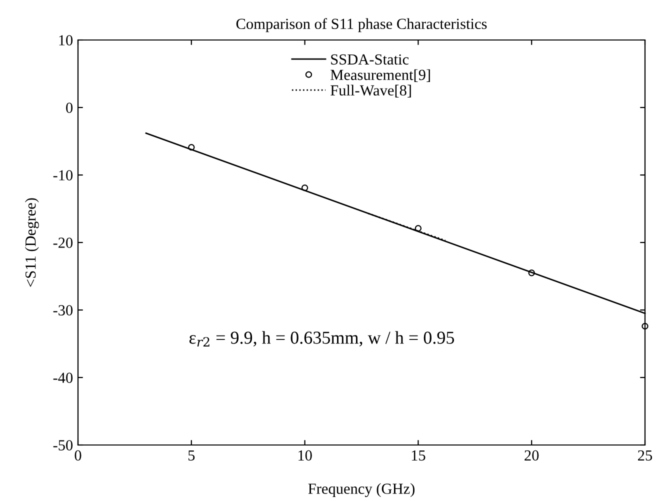  I want to click on y-tick-label: 10, so click(66, 40).